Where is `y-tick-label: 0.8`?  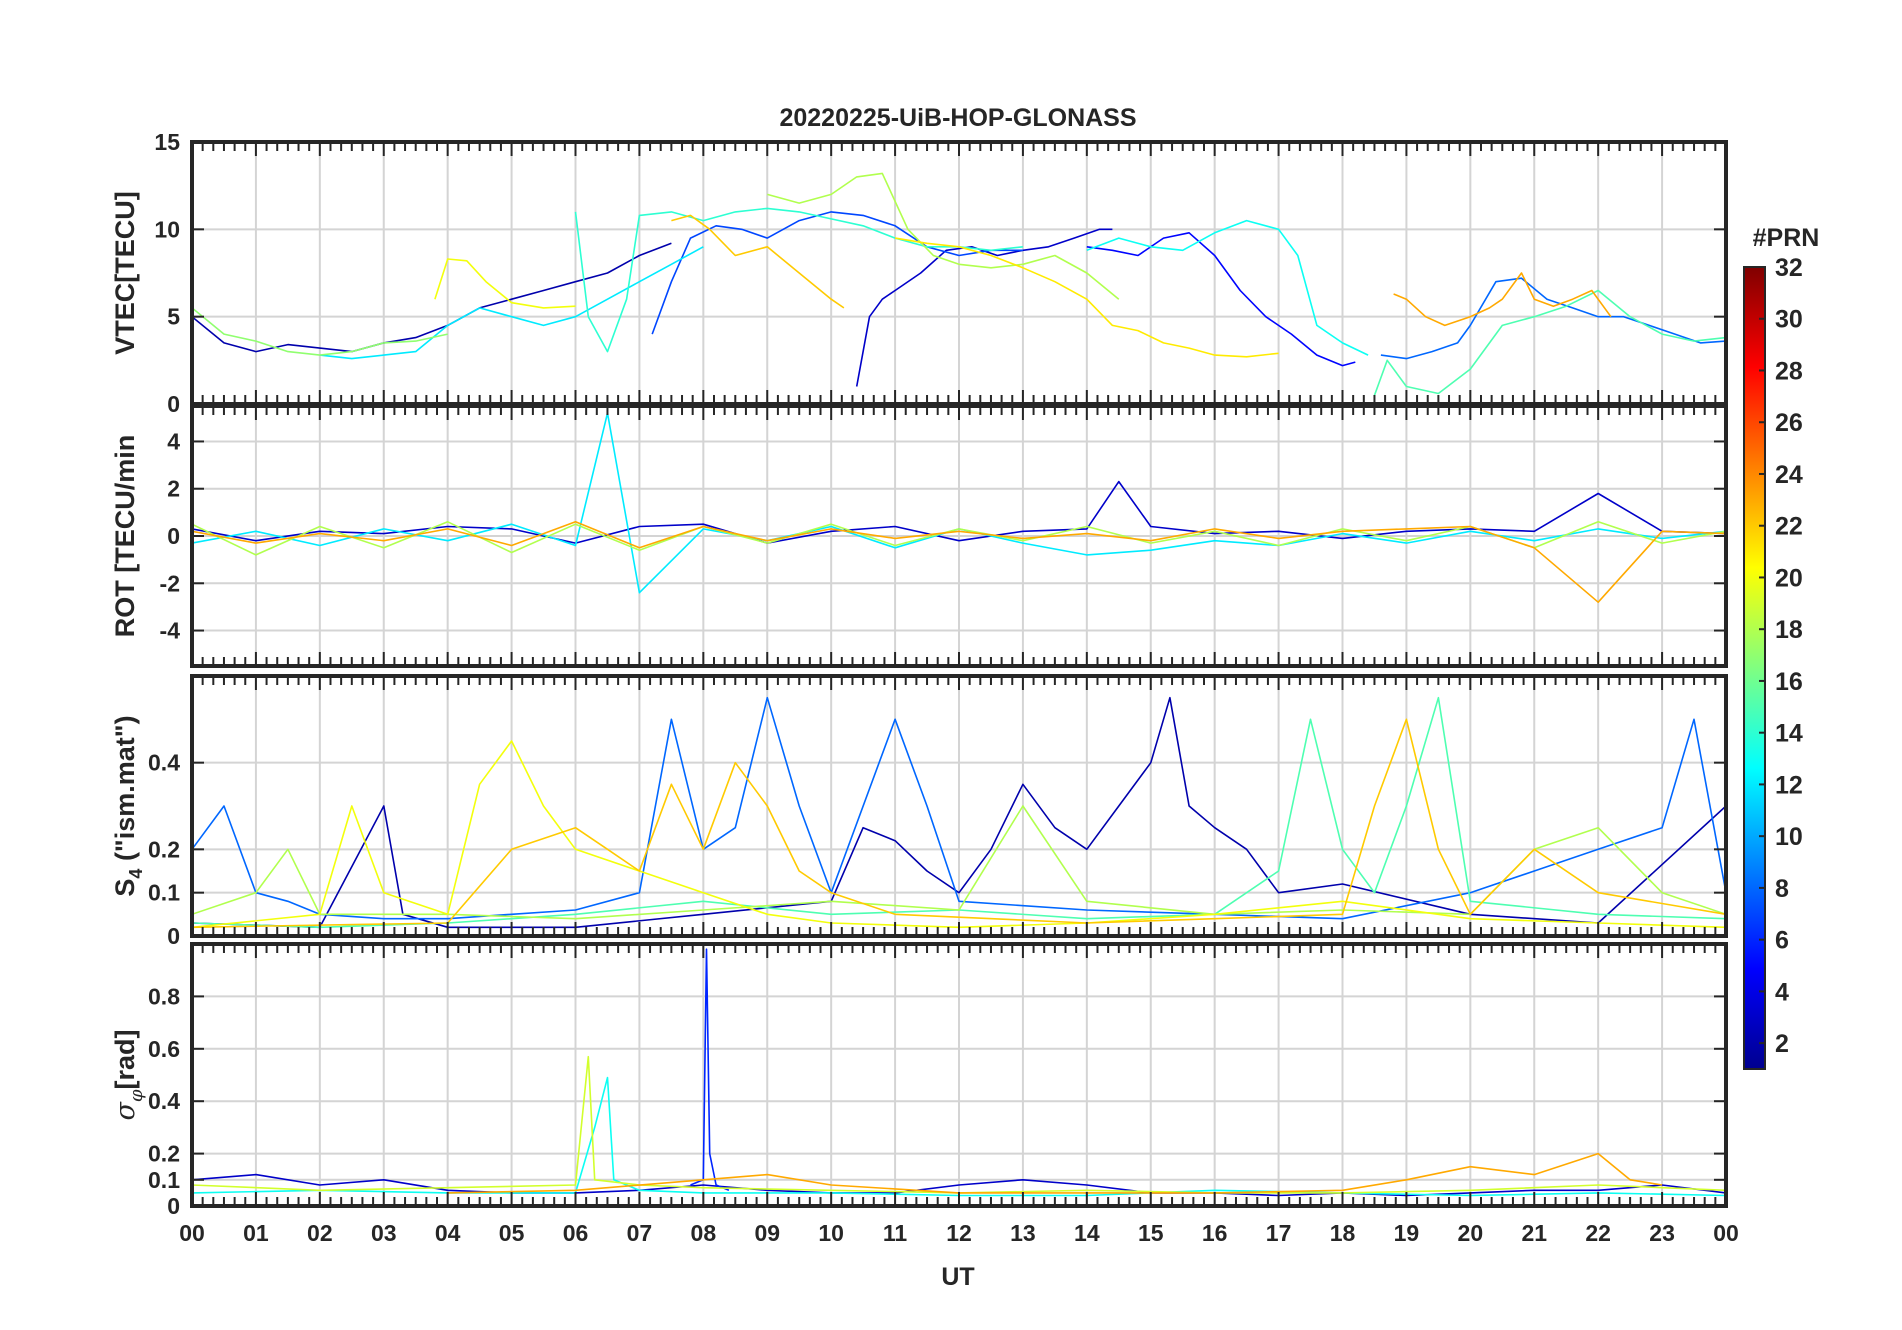 y-tick-label: 0.8 is located at coordinates (164, 996).